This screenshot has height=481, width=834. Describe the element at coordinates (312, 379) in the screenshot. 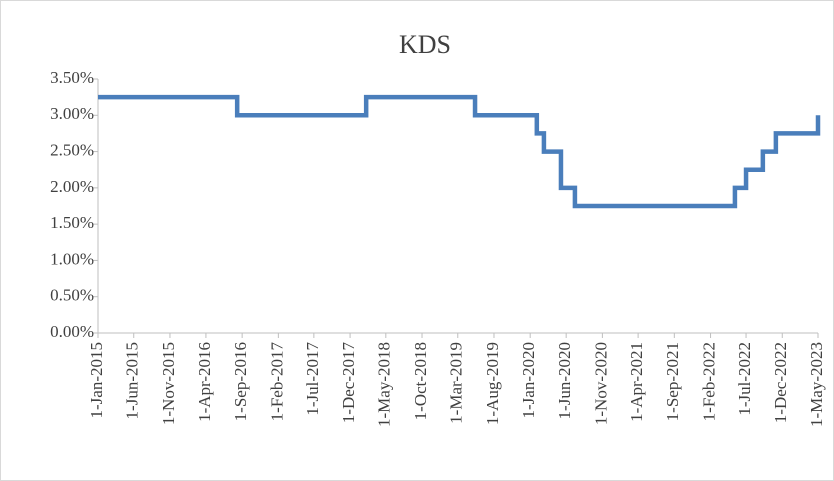

I see `x-tick-label: 1-Jul-2017` at that location.